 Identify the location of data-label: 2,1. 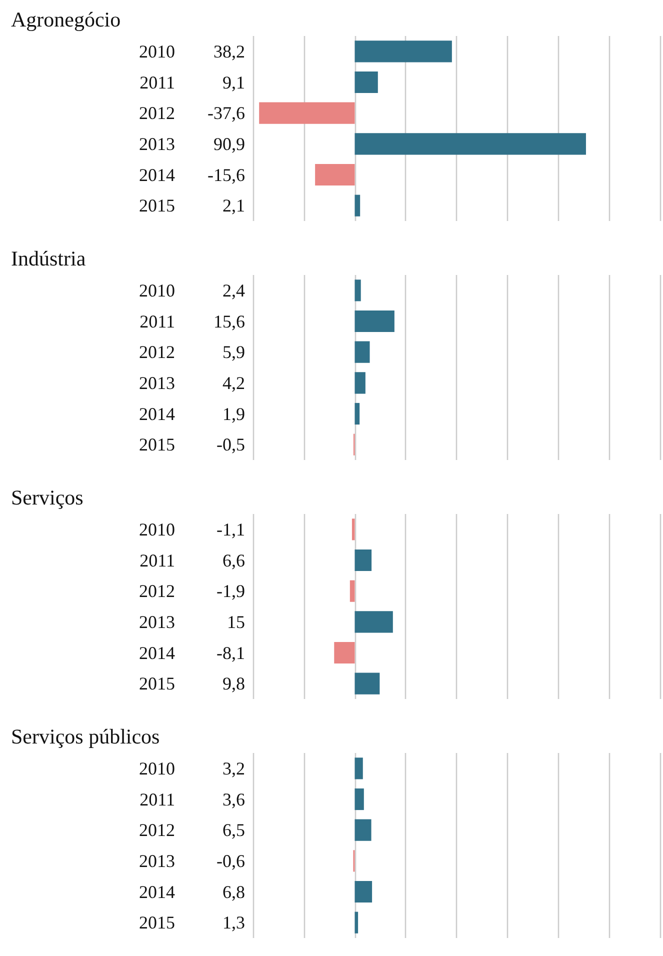
(233, 206).